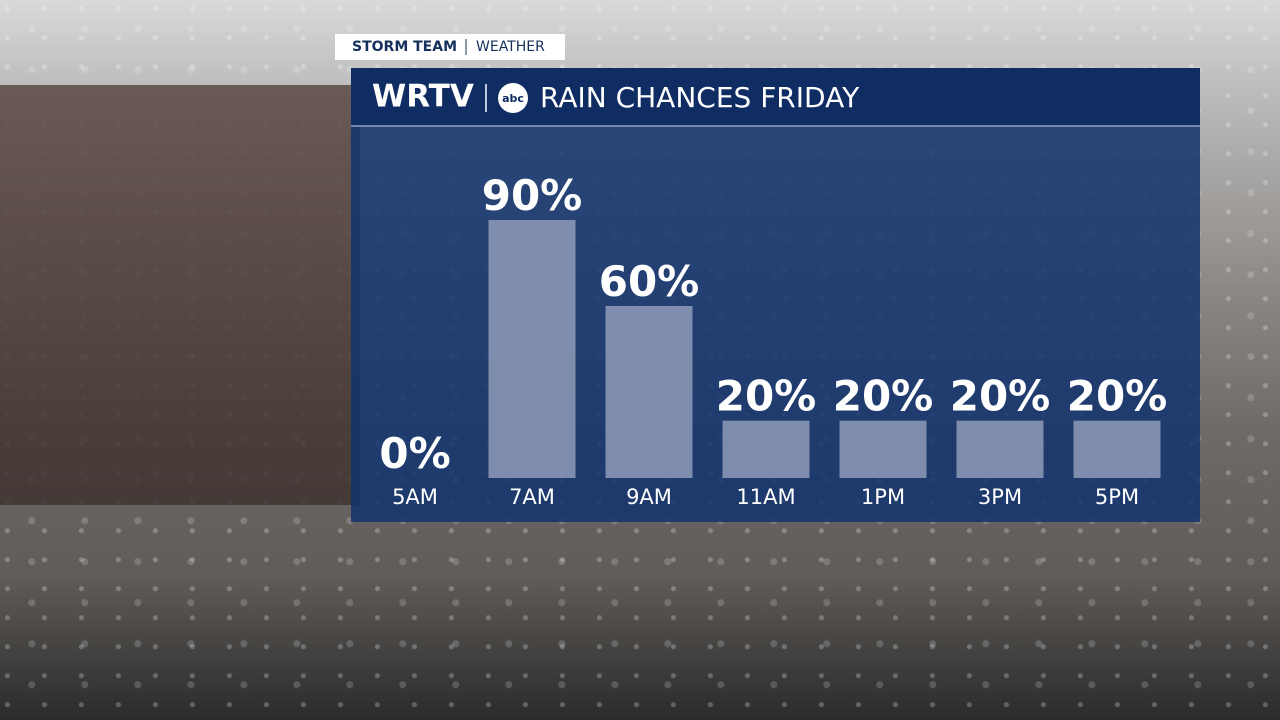  I want to click on station: WRTV, so click(423, 97).